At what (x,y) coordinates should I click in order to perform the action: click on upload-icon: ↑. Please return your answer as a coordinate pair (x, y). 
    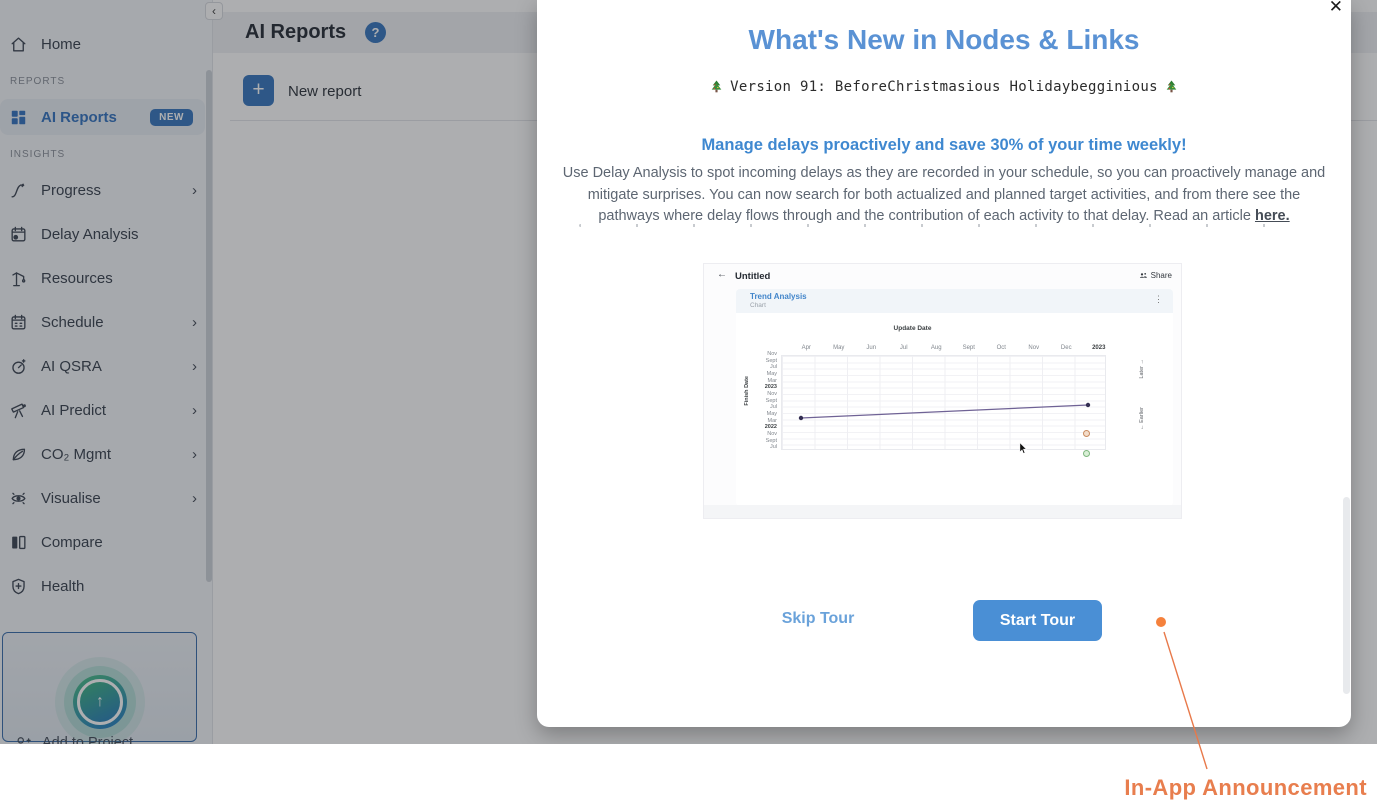
    Looking at the image, I should click on (100, 702).